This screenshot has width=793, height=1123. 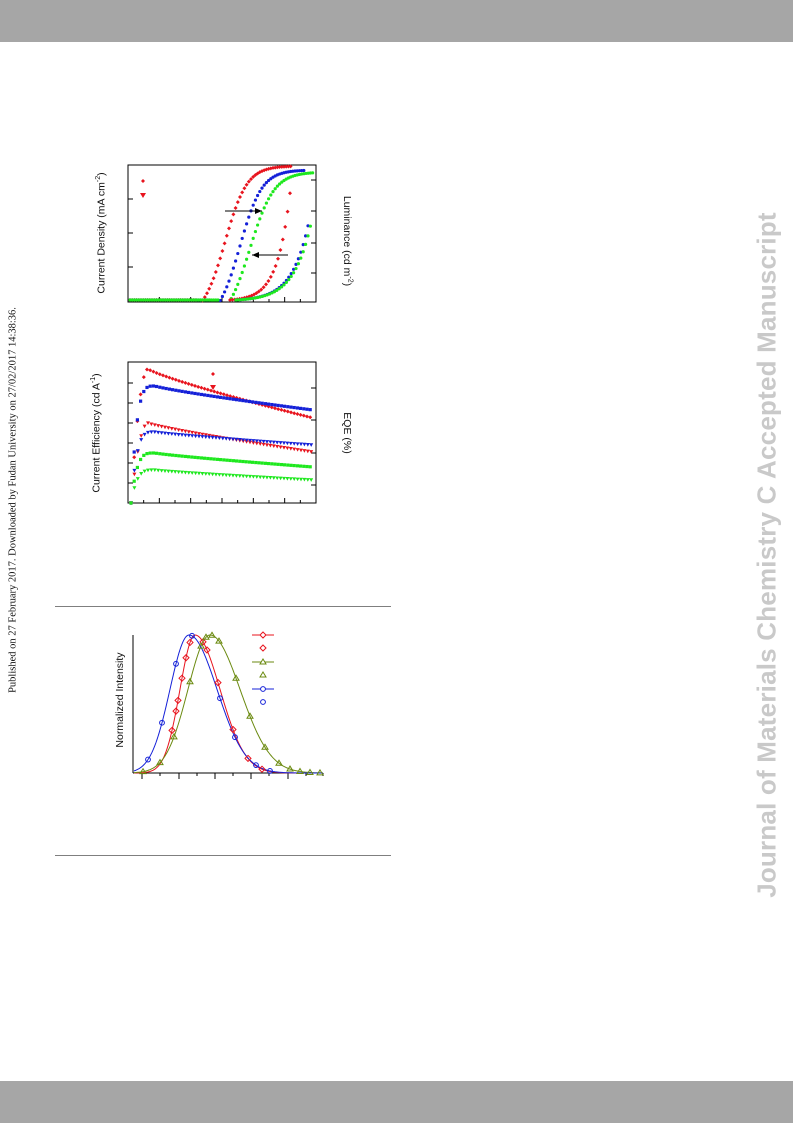 What do you see at coordinates (189, 690) in the screenshot?
I see `red-spectrum-film-markers` at bounding box center [189, 690].